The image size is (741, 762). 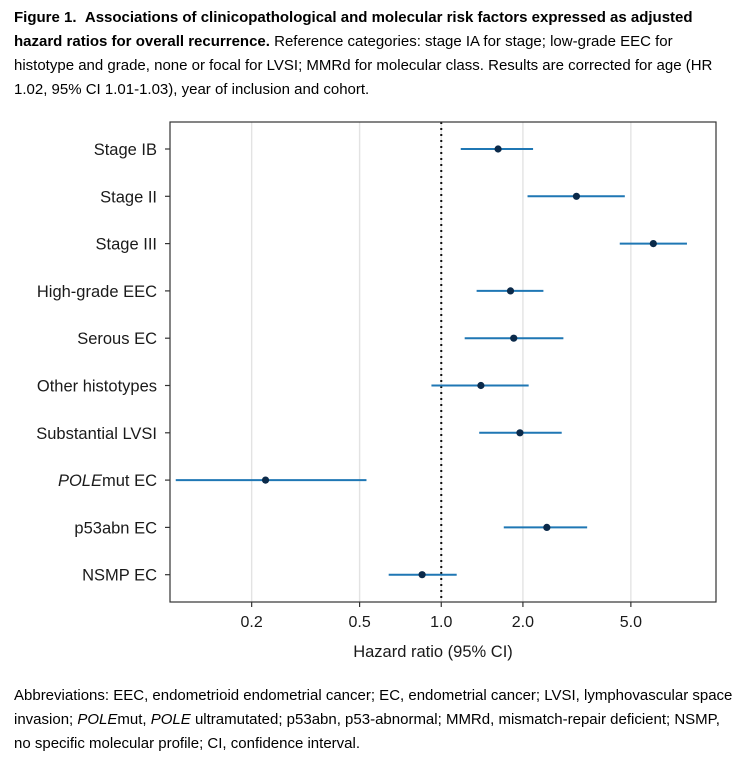 What do you see at coordinates (359, 622) in the screenshot?
I see `x-tick-label: 0.5` at bounding box center [359, 622].